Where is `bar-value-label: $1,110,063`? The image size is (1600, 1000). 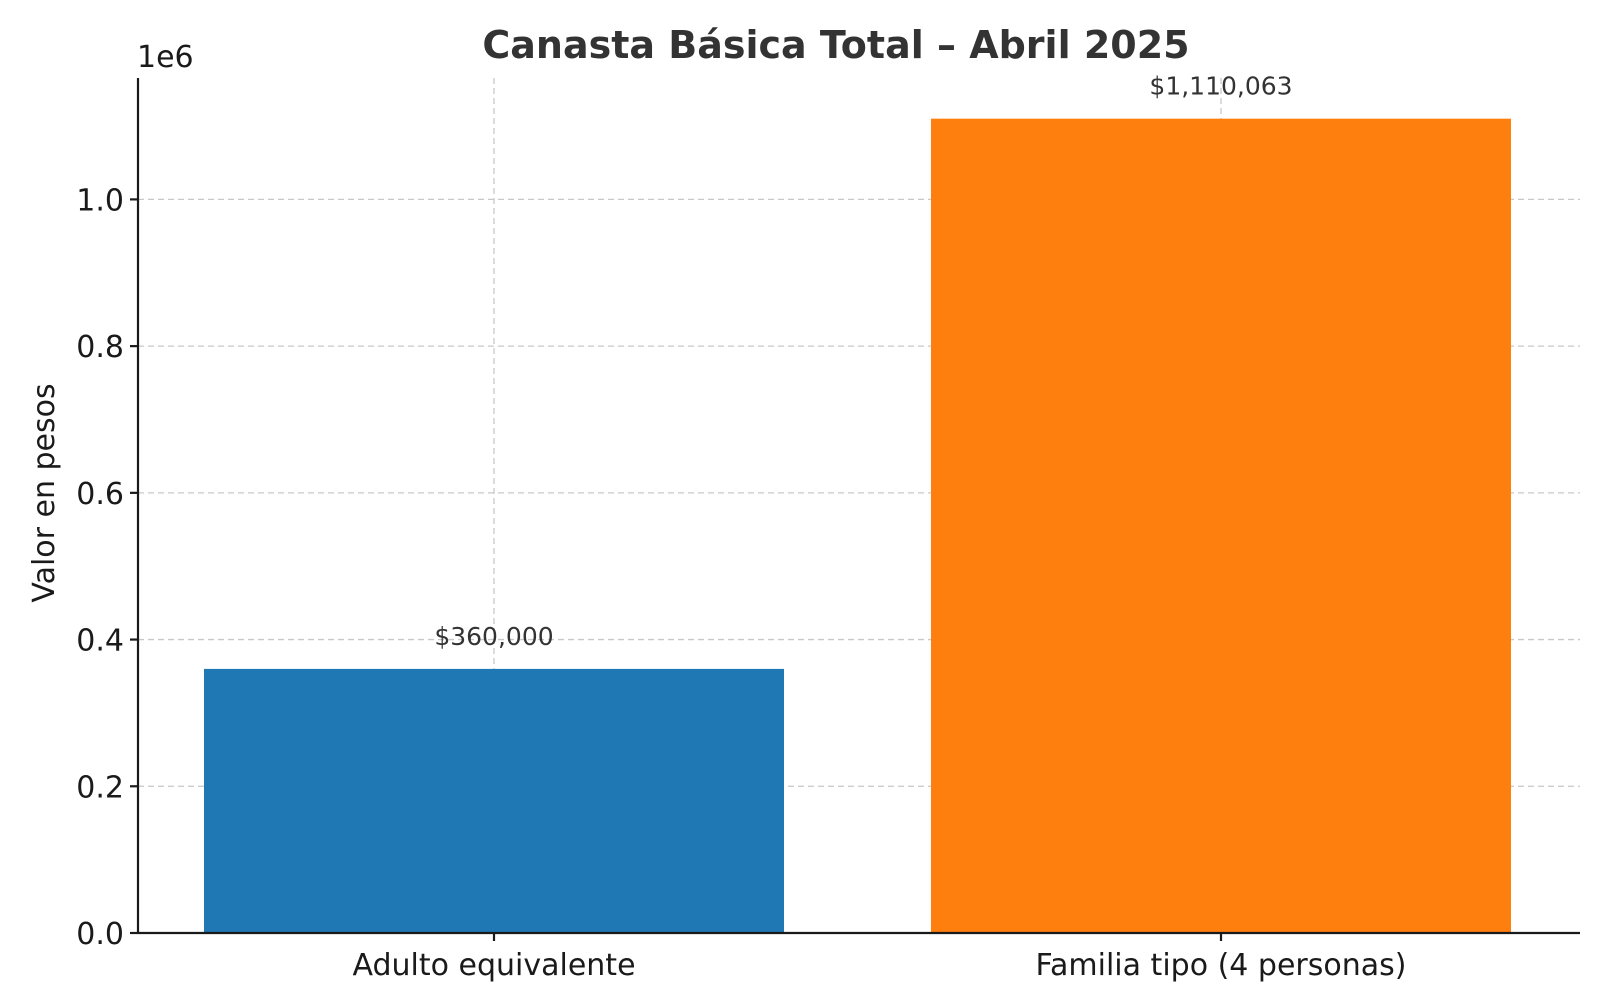
bar-value-label: $1,110,063 is located at coordinates (1220, 86).